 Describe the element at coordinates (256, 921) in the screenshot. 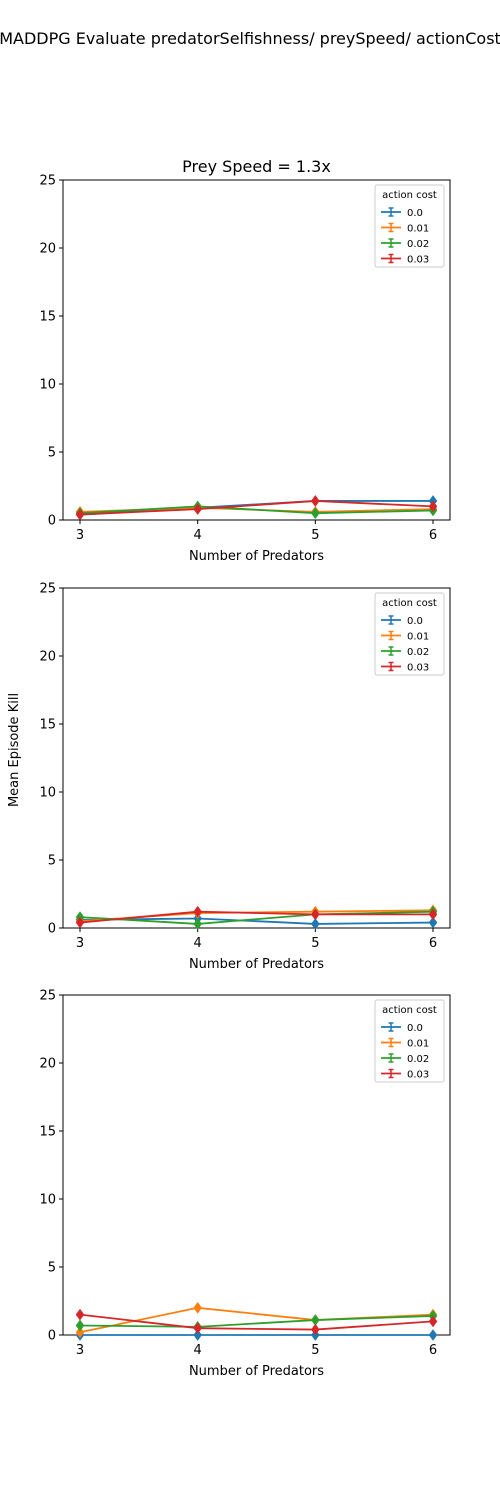

I see `series-line-0.0` at that location.